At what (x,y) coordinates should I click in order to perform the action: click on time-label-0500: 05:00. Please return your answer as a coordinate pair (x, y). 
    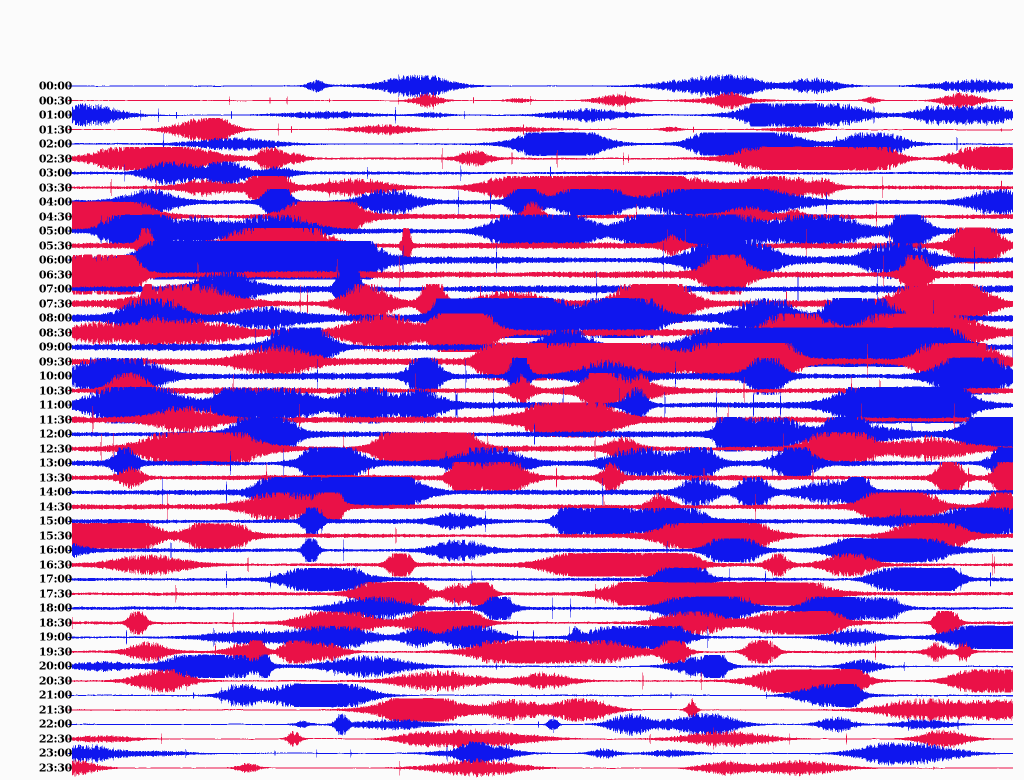
    Looking at the image, I should click on (55, 231).